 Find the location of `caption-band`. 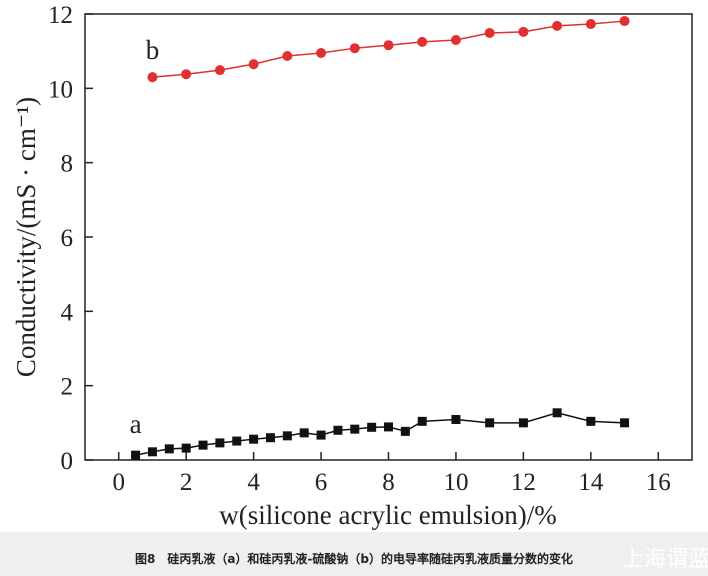

caption-band is located at coordinates (354, 554).